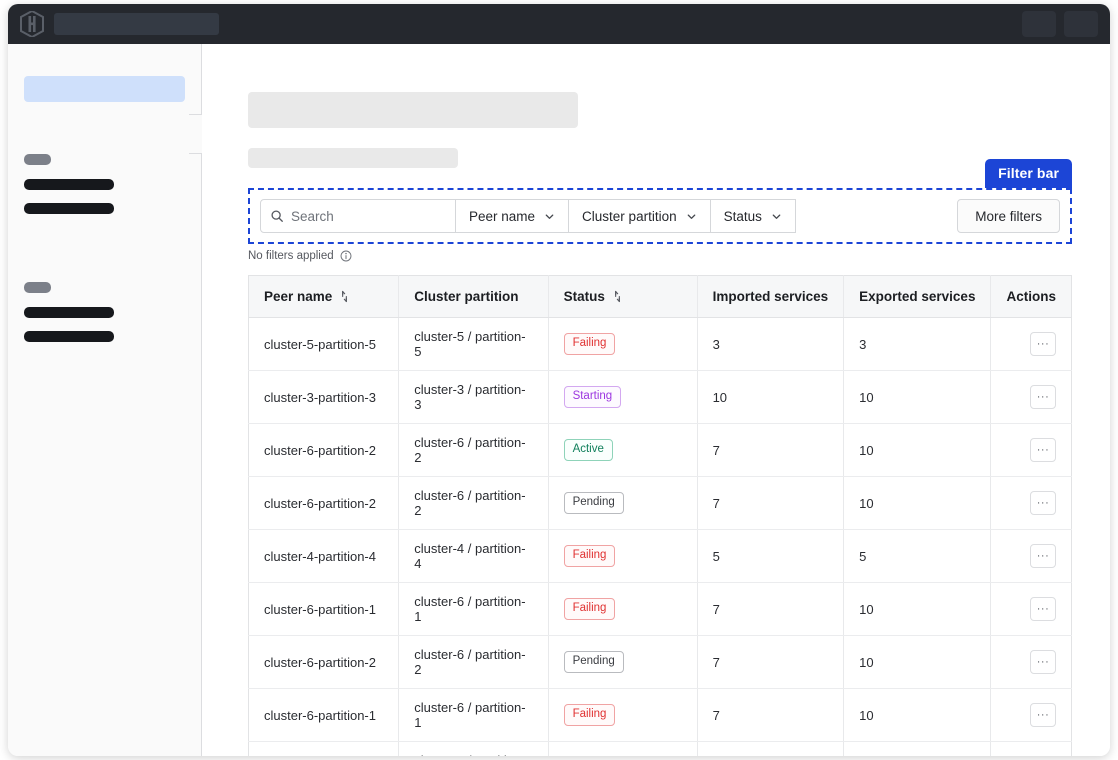  Describe the element at coordinates (770, 296) in the screenshot. I see `column-header-imported-services-label: Imported services` at that location.